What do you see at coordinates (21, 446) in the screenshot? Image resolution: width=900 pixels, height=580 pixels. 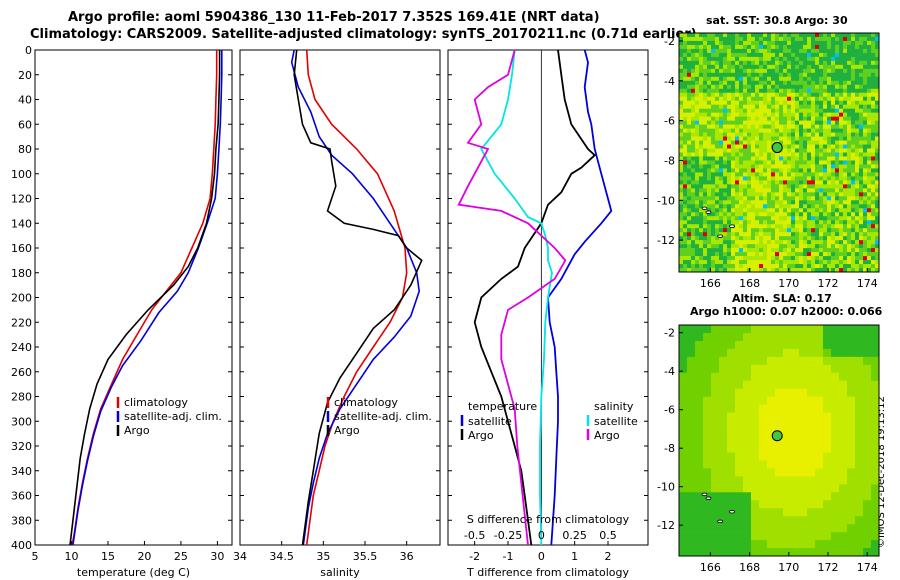 I see `depth-tick-label: 320` at bounding box center [21, 446].